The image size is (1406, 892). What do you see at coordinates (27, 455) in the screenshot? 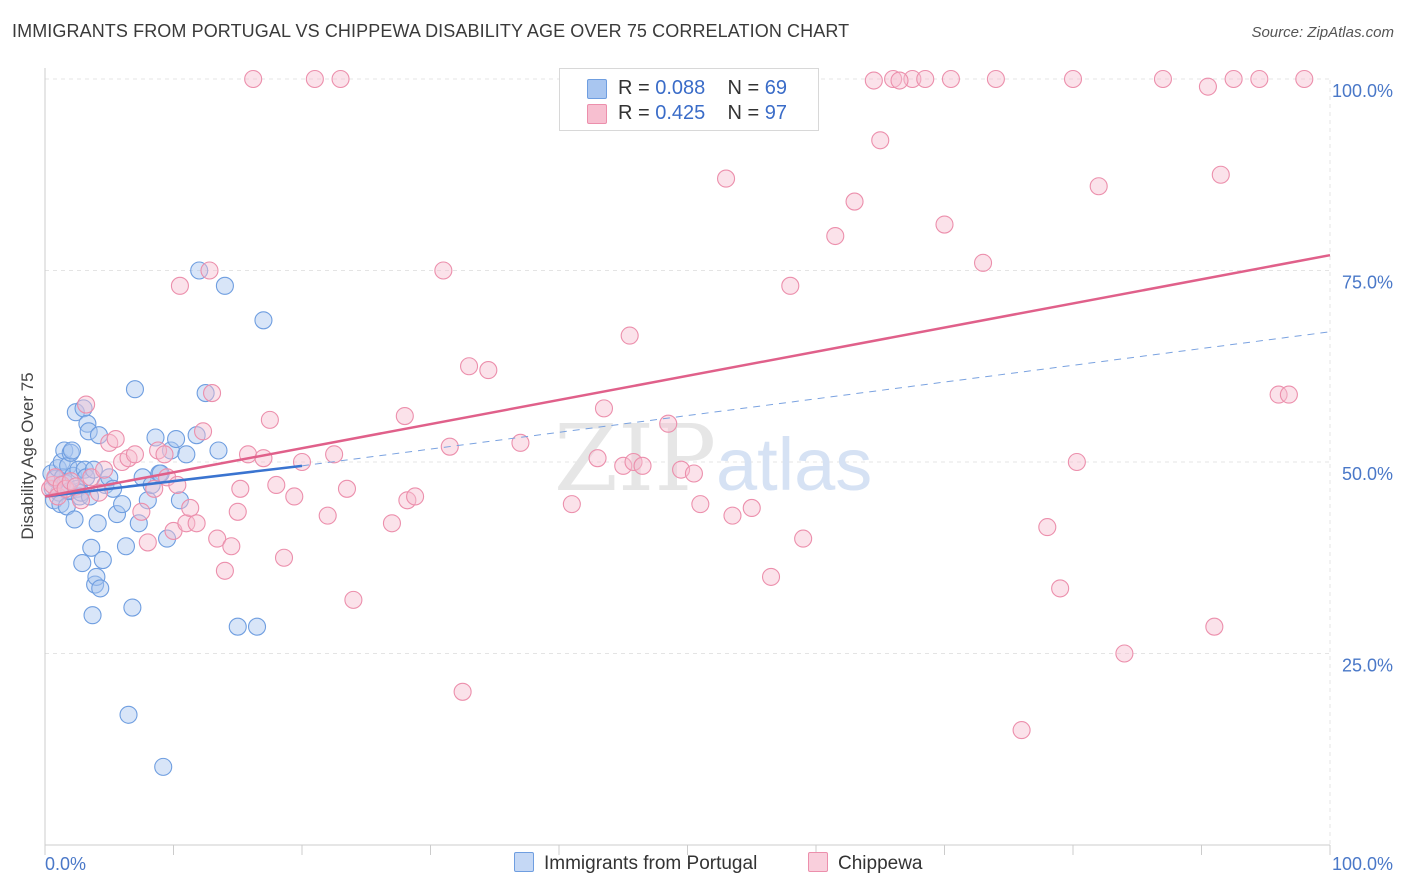
I see `y-axis-label: Disability Age Over 75` at bounding box center [27, 455].